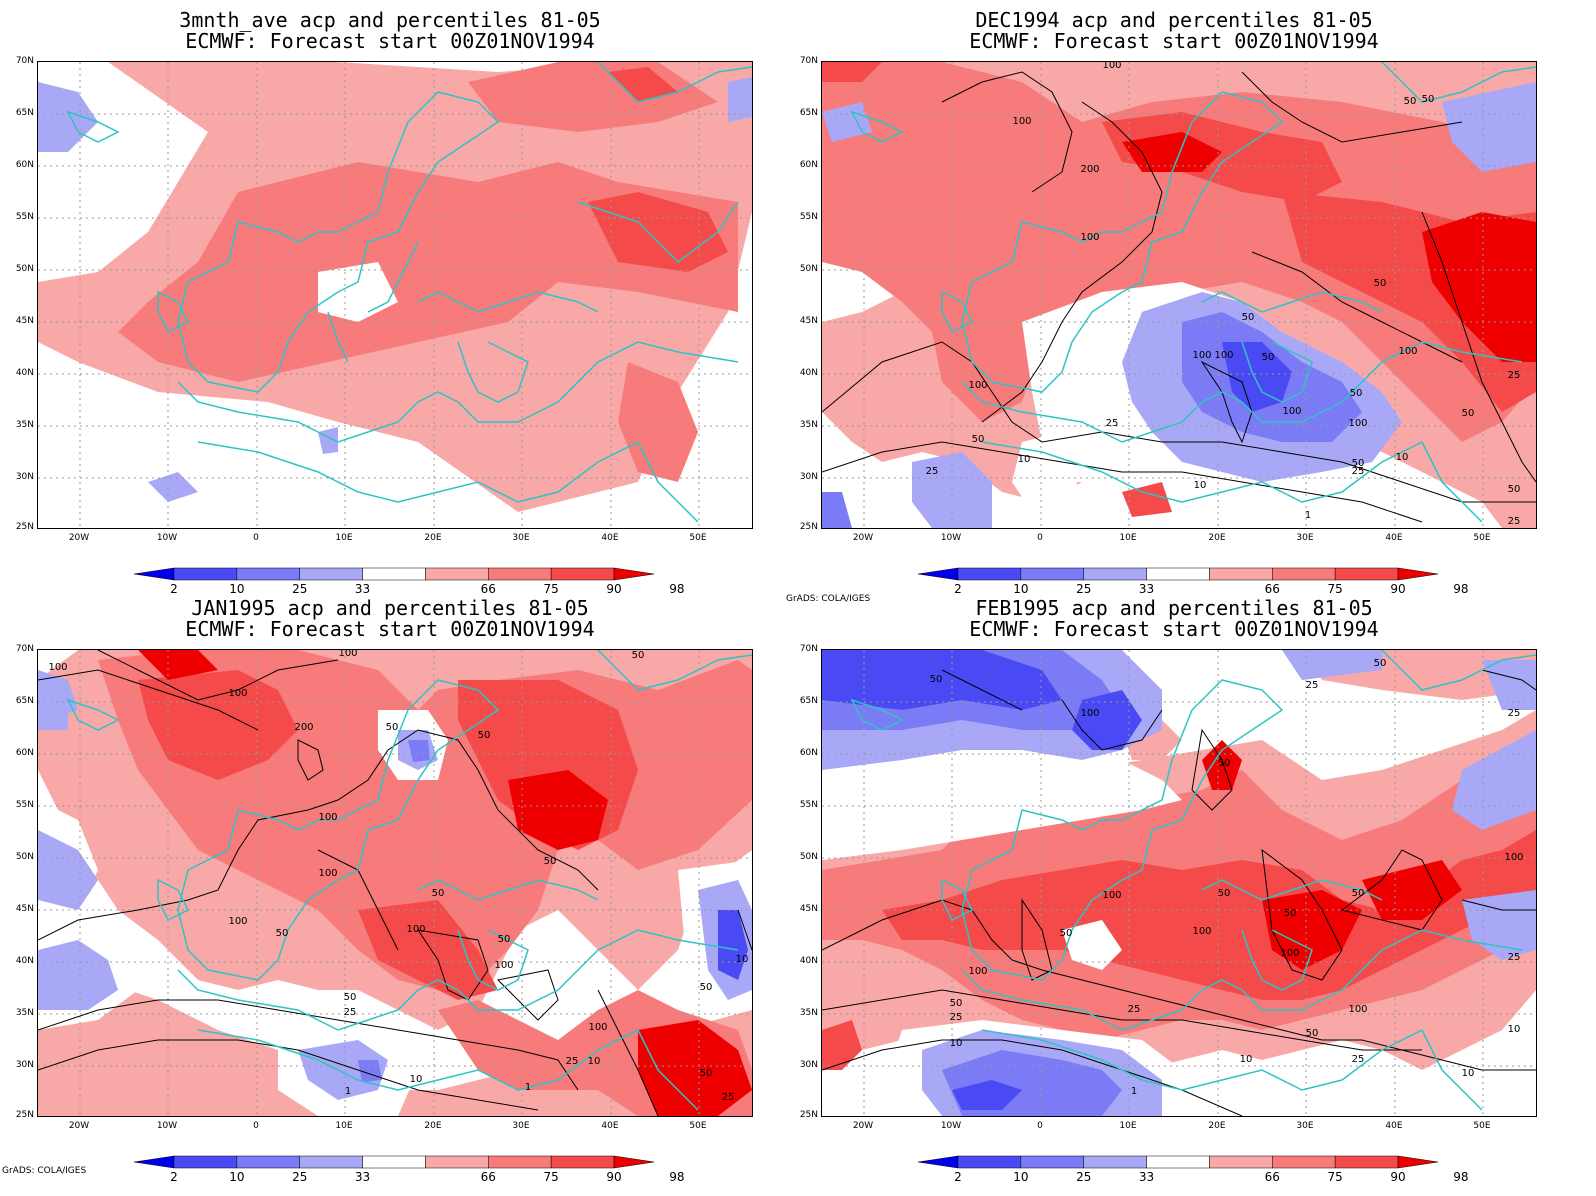 This screenshot has height=1196, width=1596. What do you see at coordinates (698, 538) in the screenshot?
I see `x-tick: 50E` at bounding box center [698, 538].